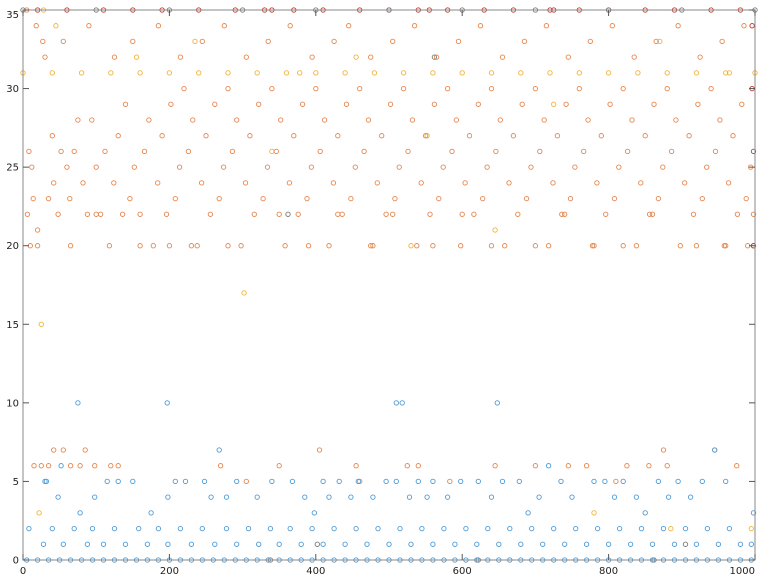 This screenshot has width=770, height=586. Describe the element at coordinates (12, 403) in the screenshot. I see `y-tick-label: 10` at that location.